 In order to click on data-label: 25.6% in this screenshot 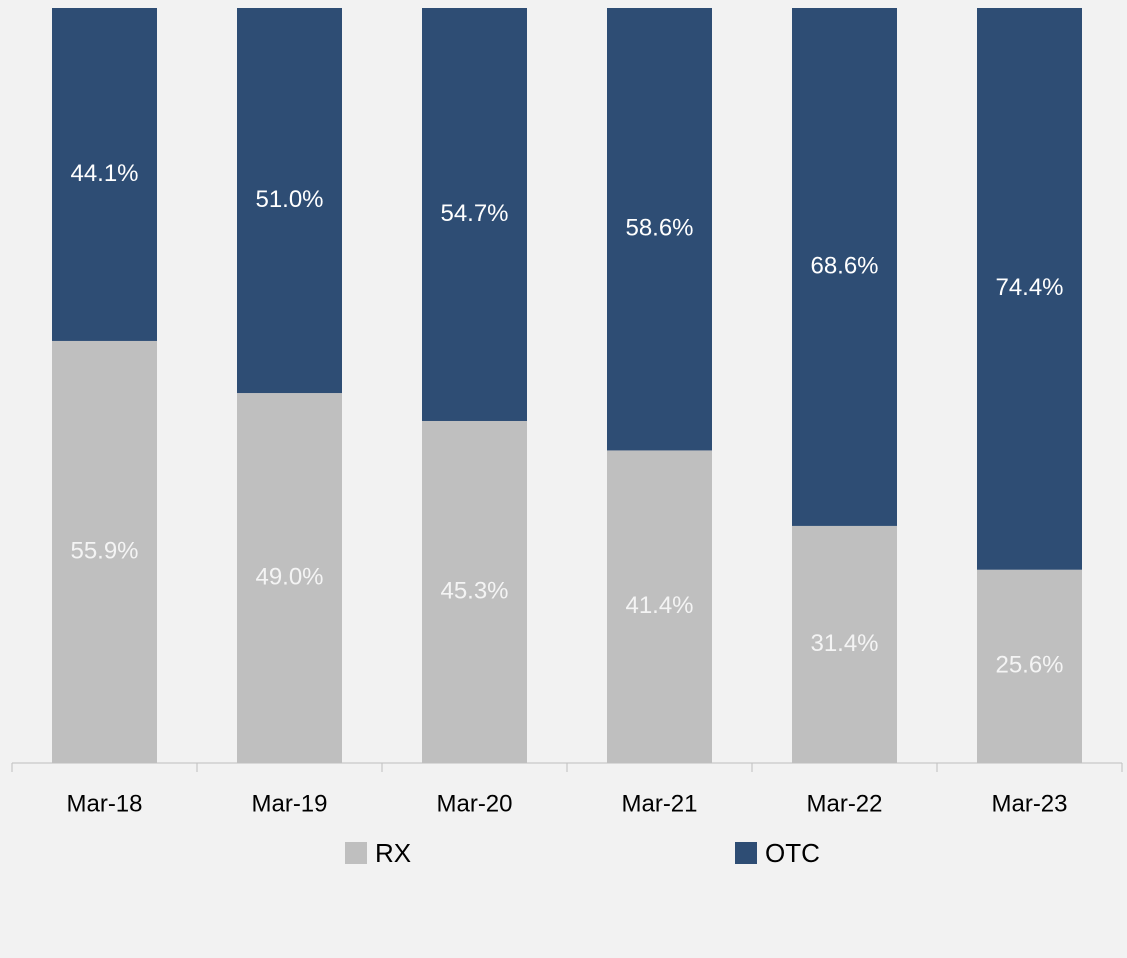, I will do `click(1029, 665)`.